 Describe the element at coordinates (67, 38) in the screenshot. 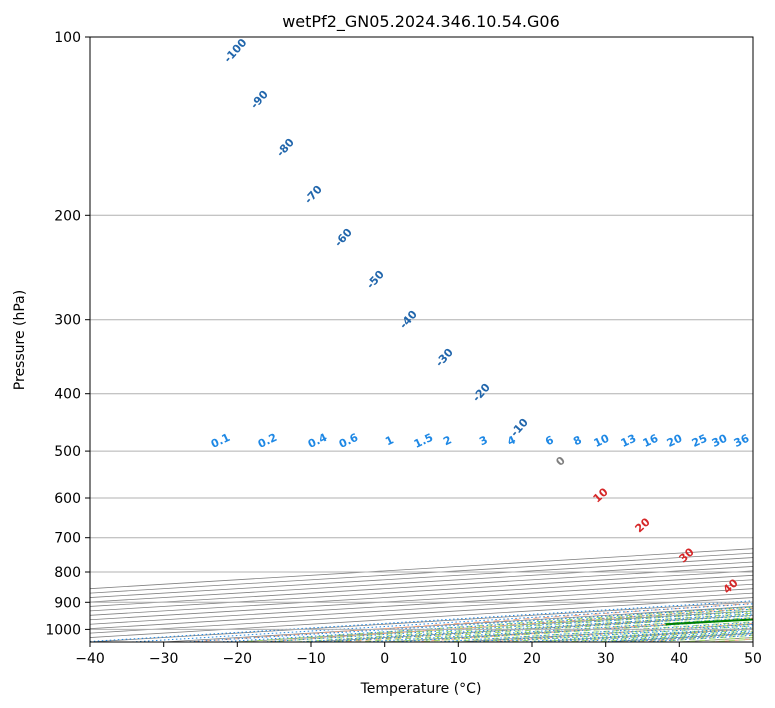

I see `y-tick-label: 100` at that location.